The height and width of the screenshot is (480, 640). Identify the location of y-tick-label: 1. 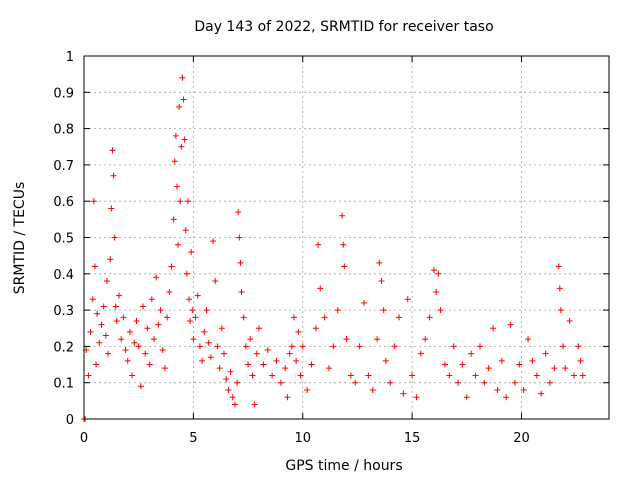
(70, 57).